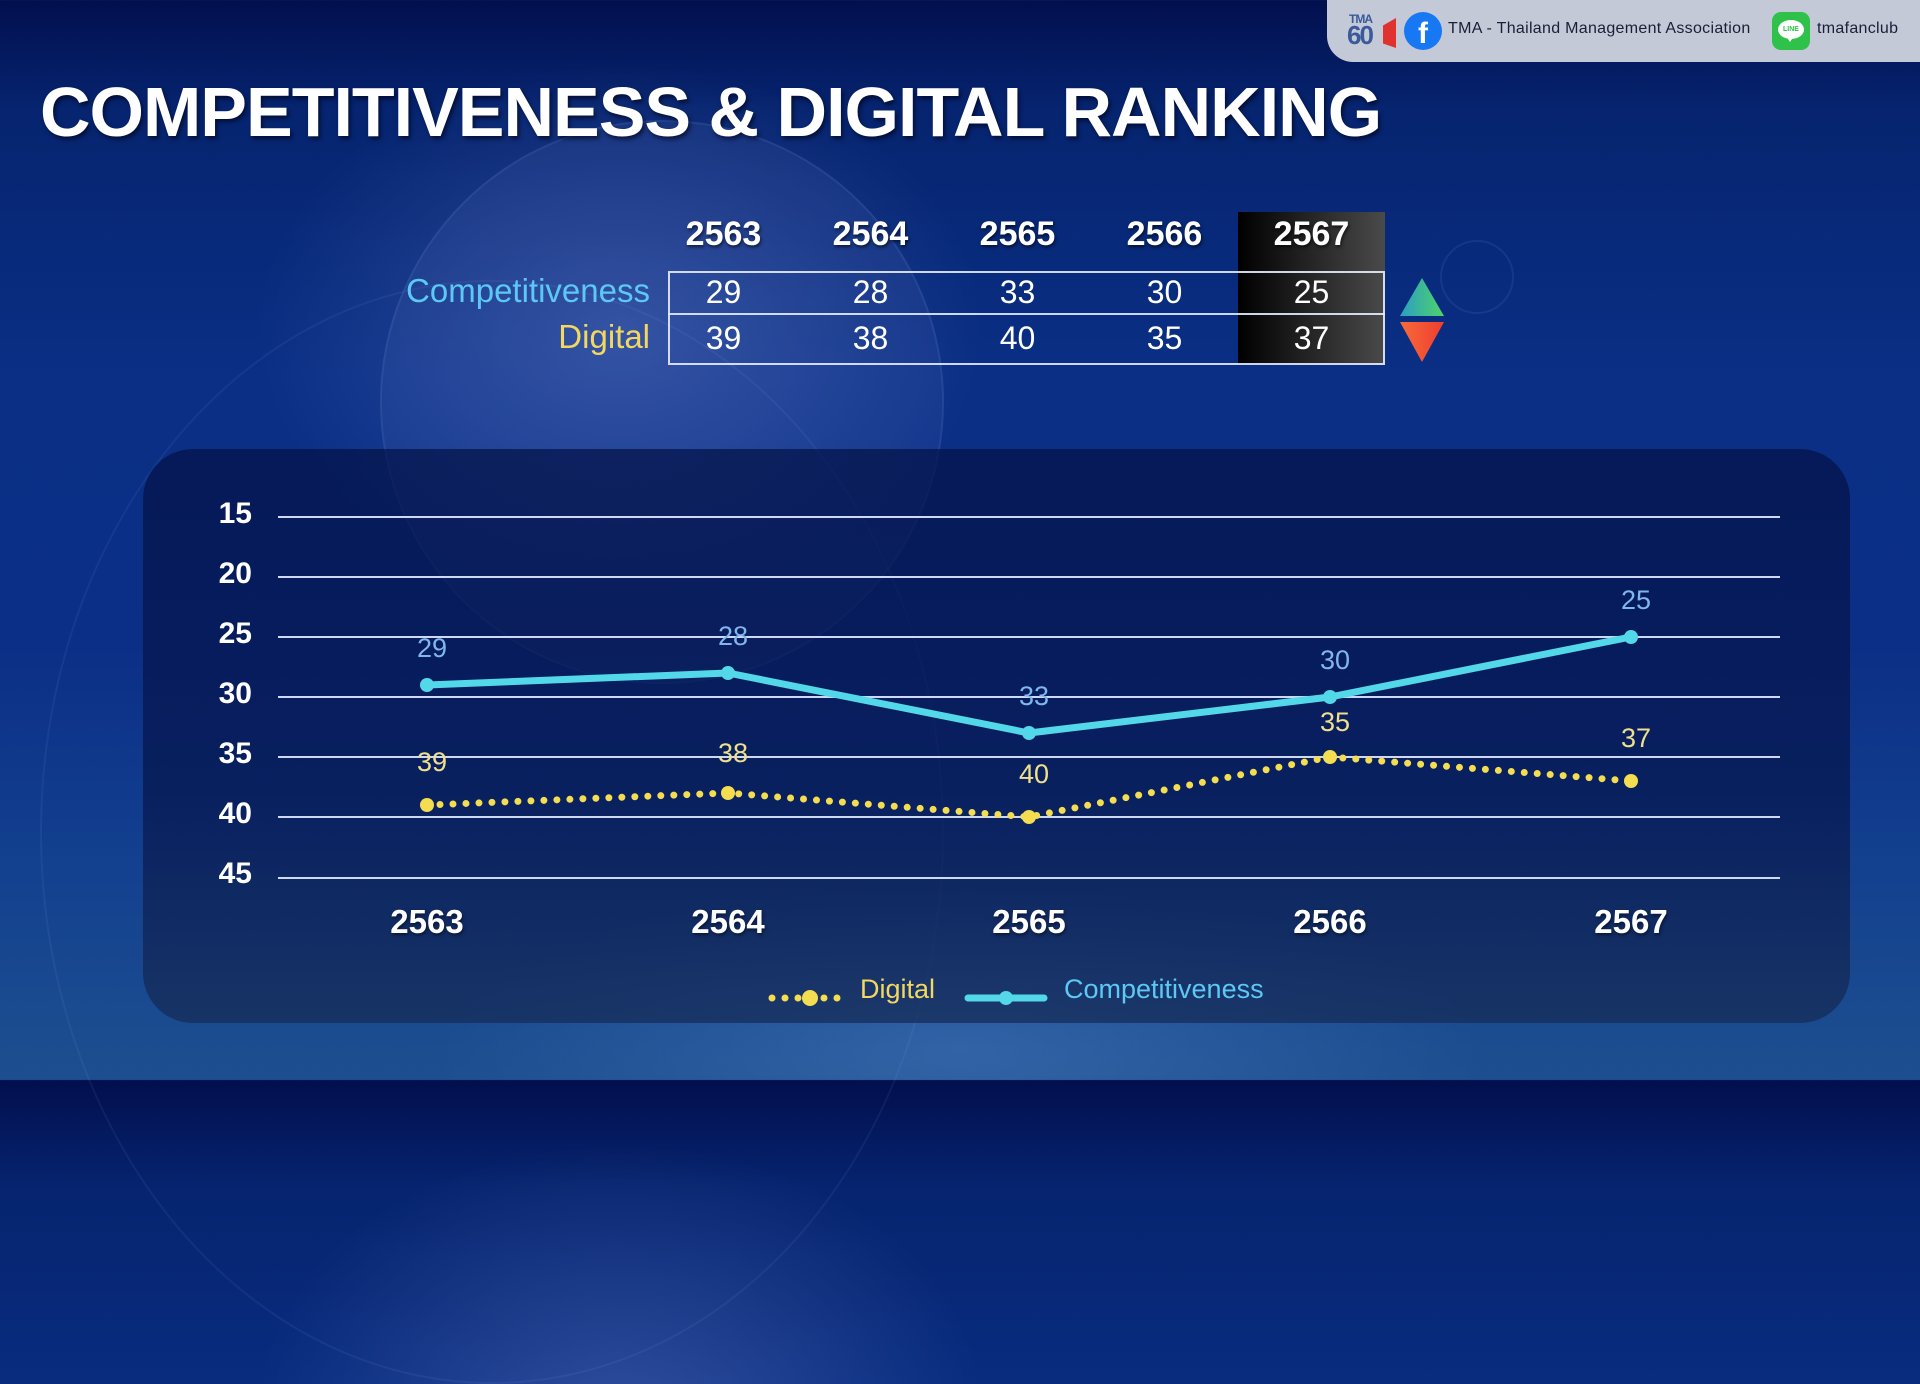 The width and height of the screenshot is (1920, 1384). What do you see at coordinates (427, 921) in the screenshot?
I see `x-tick-label: 2563` at bounding box center [427, 921].